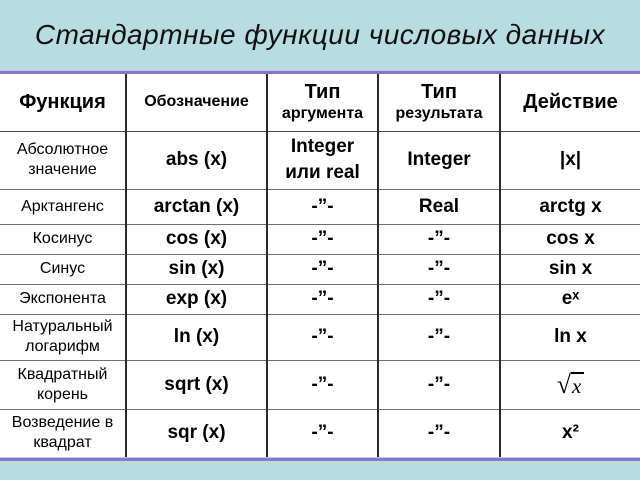  What do you see at coordinates (63, 103) in the screenshot?
I see `header-function: Функция` at bounding box center [63, 103].